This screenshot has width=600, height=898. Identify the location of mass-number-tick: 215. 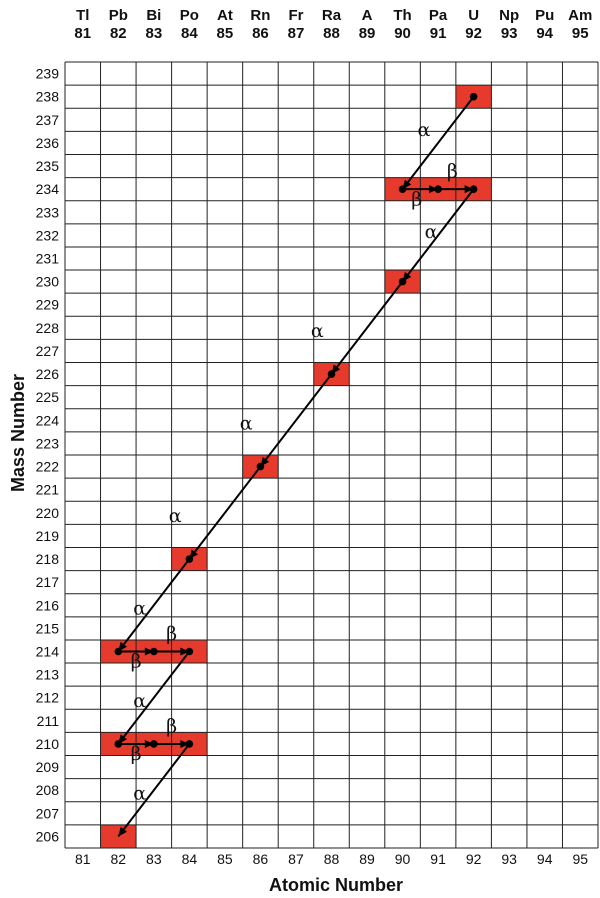
(48, 628).